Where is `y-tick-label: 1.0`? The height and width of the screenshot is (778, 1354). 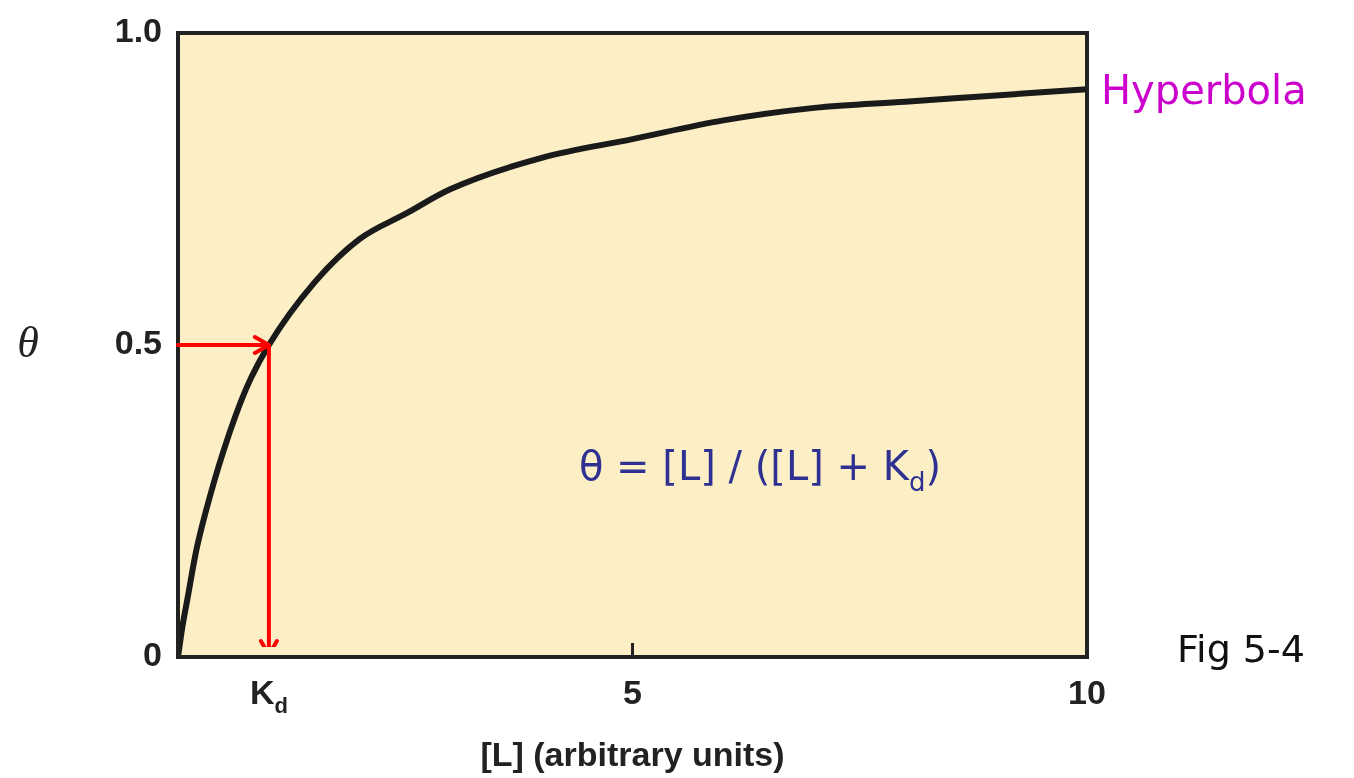
y-tick-label: 1.0 is located at coordinates (138, 30).